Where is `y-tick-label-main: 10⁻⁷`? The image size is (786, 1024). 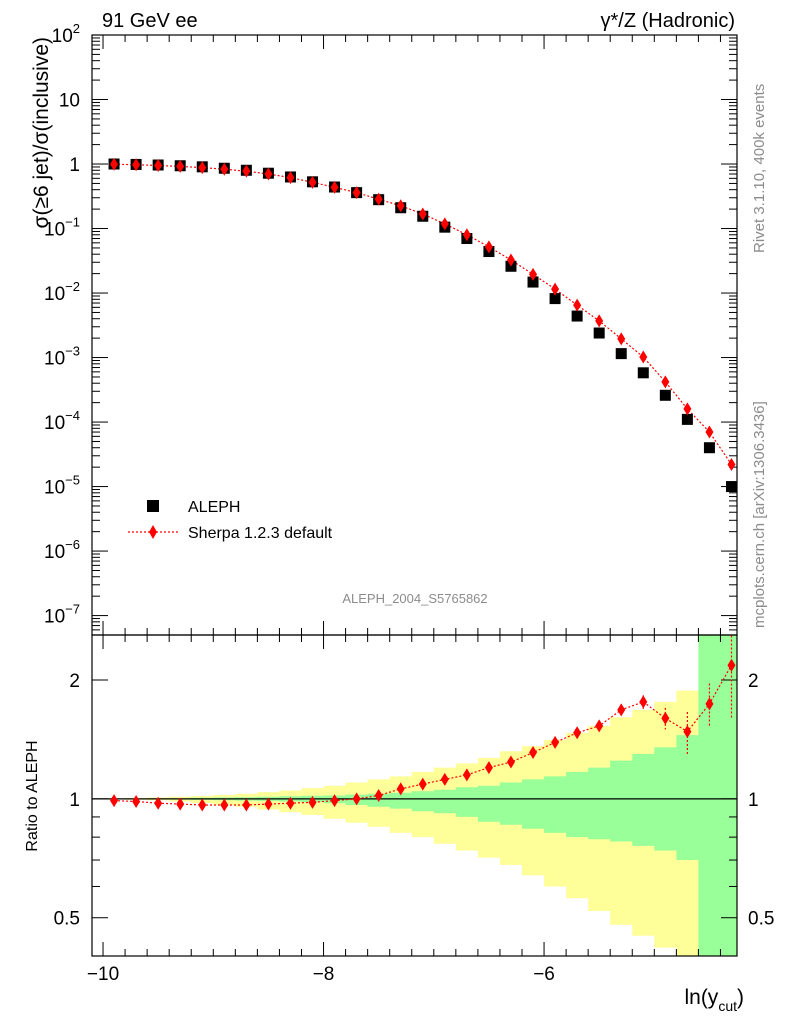
y-tick-label-main: 10⁻⁷ is located at coordinates (62, 615).